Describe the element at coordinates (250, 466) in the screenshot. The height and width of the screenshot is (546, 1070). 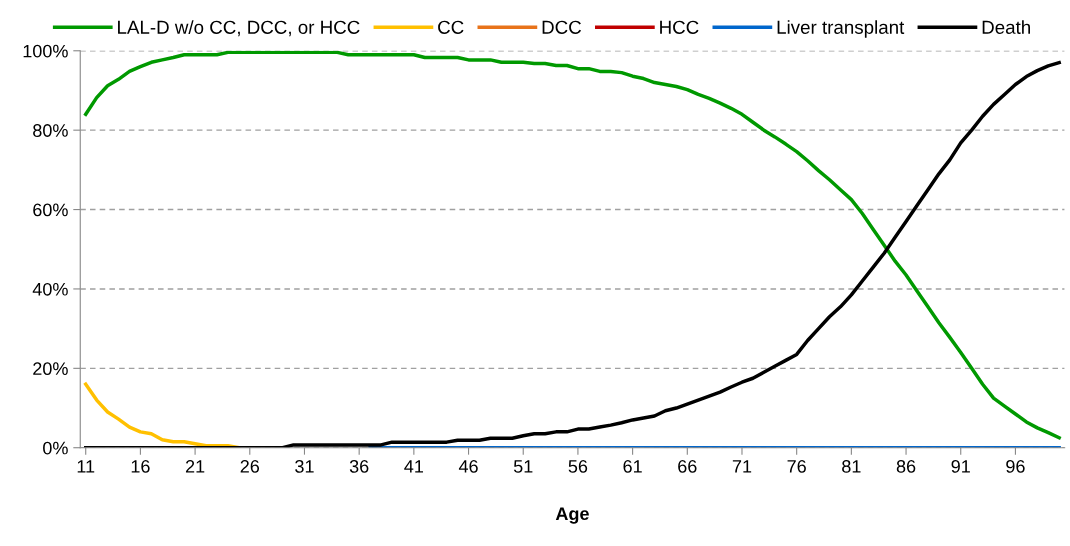
I see `x-tick-label: 26` at that location.